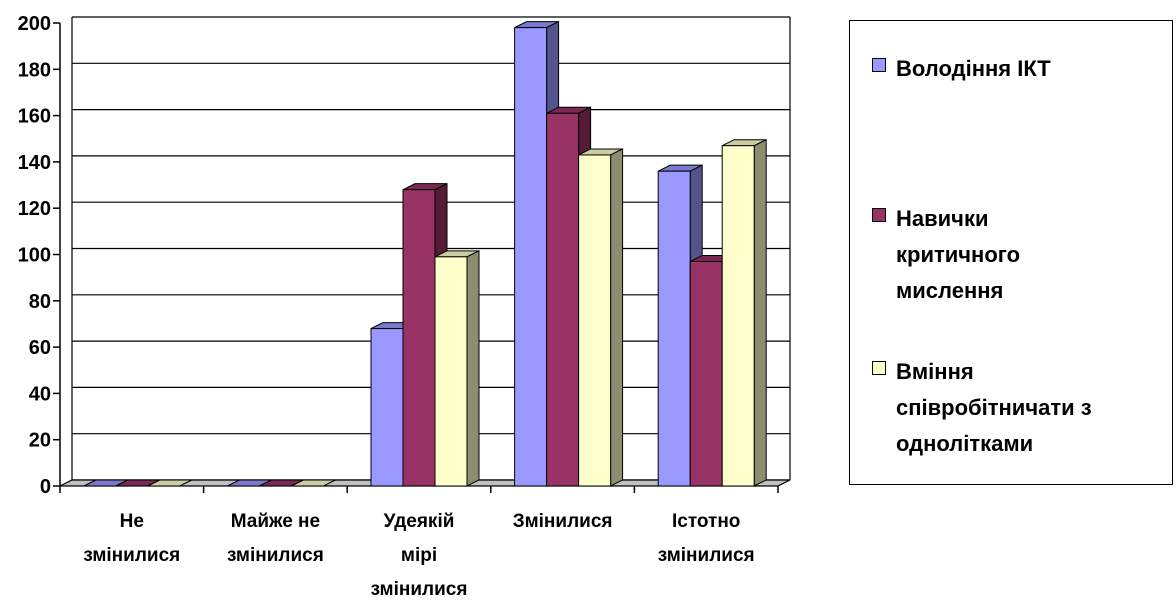 The height and width of the screenshot is (610, 1176). Describe the element at coordinates (706, 538) in the screenshot. I see `x-tick-label: Істотно змінилися` at that location.